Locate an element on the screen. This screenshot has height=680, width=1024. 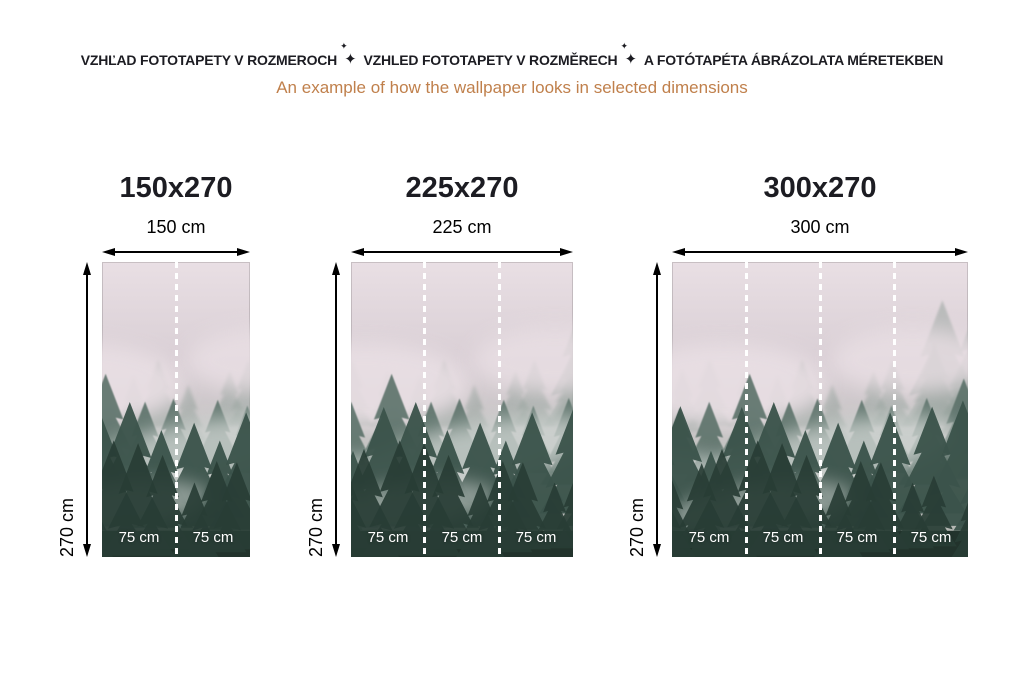
header-title-part-cz: VZHLED FOTOTAPETY V ROZMĚRECH is located at coordinates (490, 60).